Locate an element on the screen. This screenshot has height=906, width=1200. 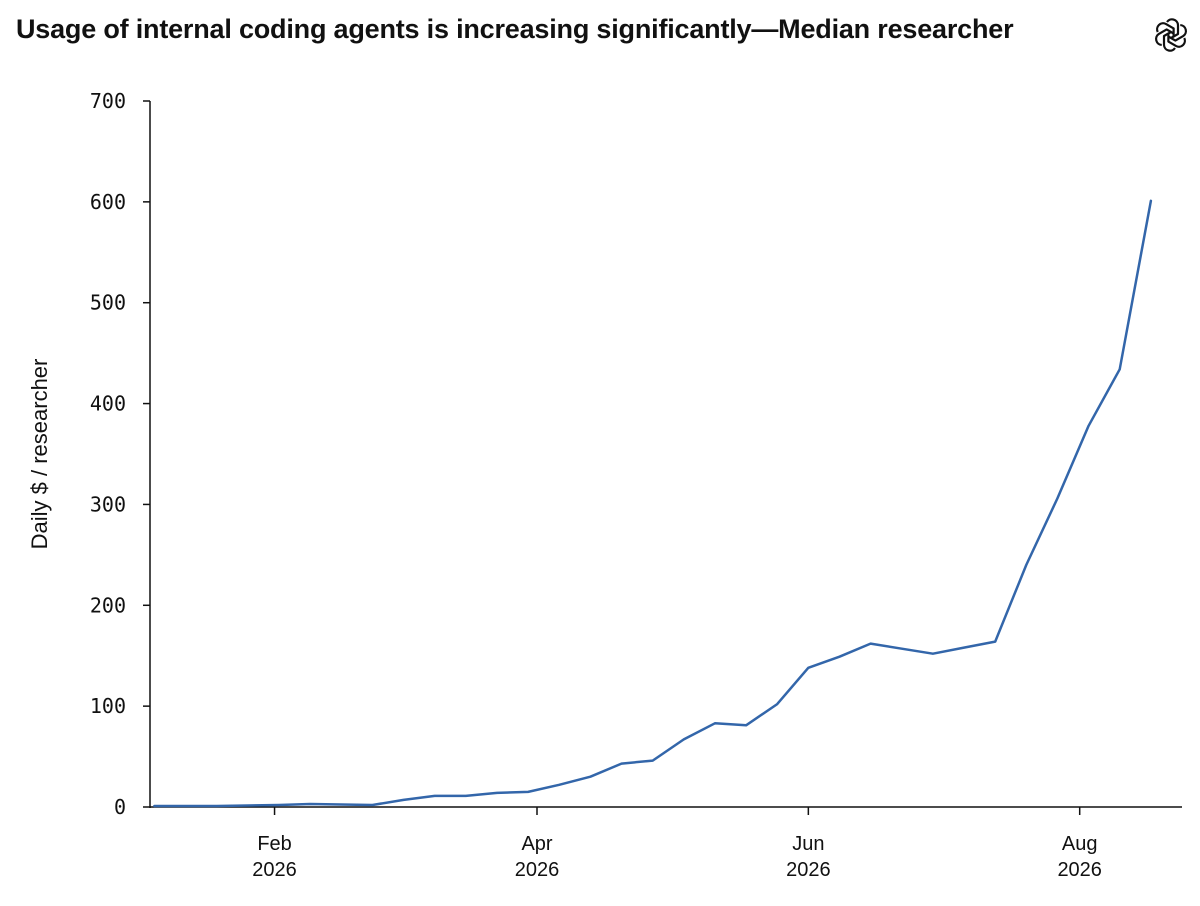
openai-logo-icon is located at coordinates (1171, 35).